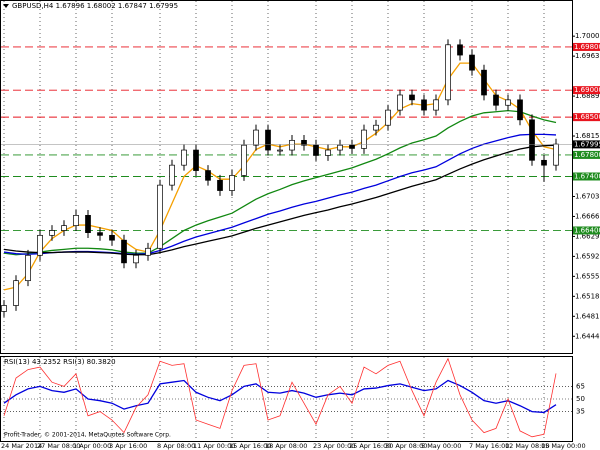  I want to click on x-tick-label: 23 Apr 00:00, so click(334, 446).